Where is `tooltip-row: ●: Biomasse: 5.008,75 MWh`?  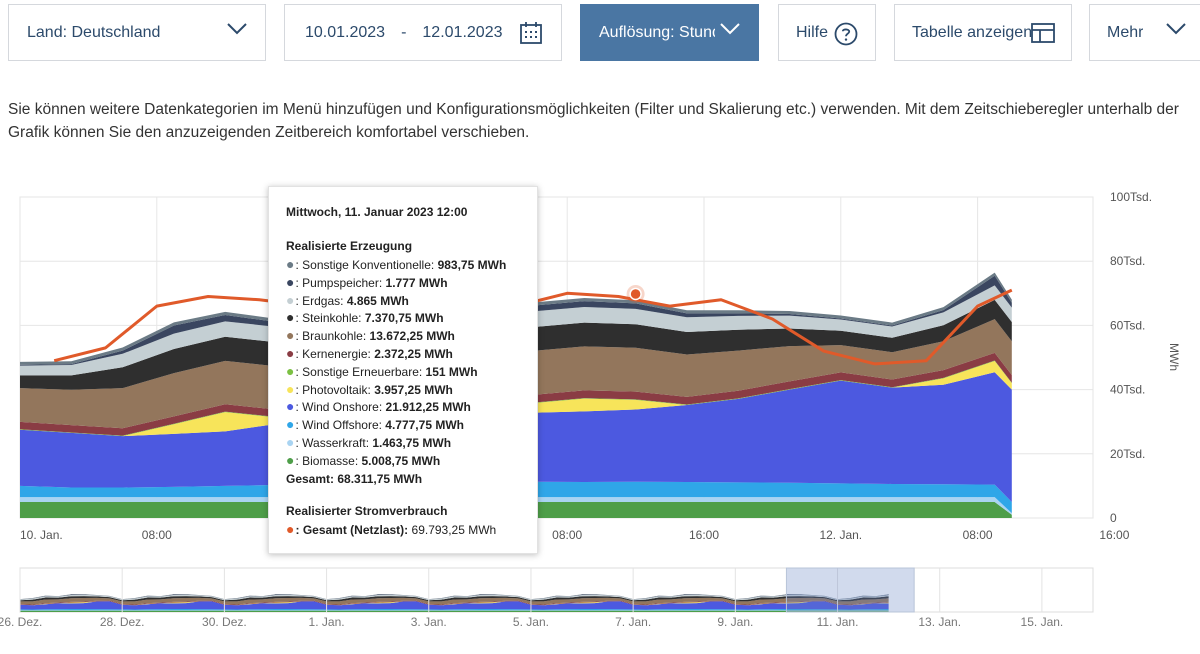
tooltip-row: ●: Biomasse: 5.008,75 MWh is located at coordinates (411, 461).